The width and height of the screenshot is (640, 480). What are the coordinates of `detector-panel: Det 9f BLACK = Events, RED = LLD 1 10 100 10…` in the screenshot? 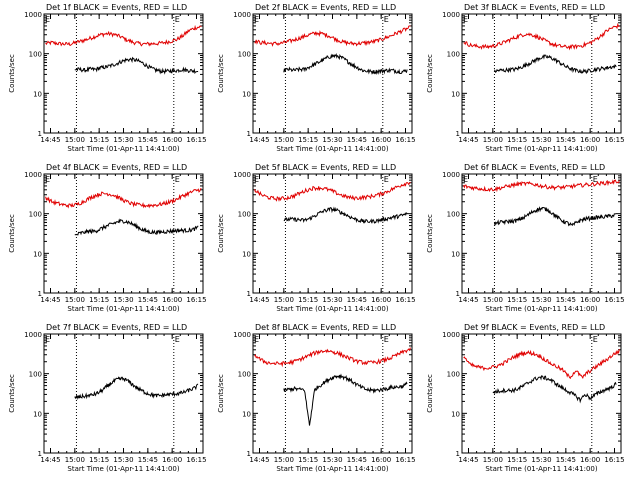 It's located at (525, 398).